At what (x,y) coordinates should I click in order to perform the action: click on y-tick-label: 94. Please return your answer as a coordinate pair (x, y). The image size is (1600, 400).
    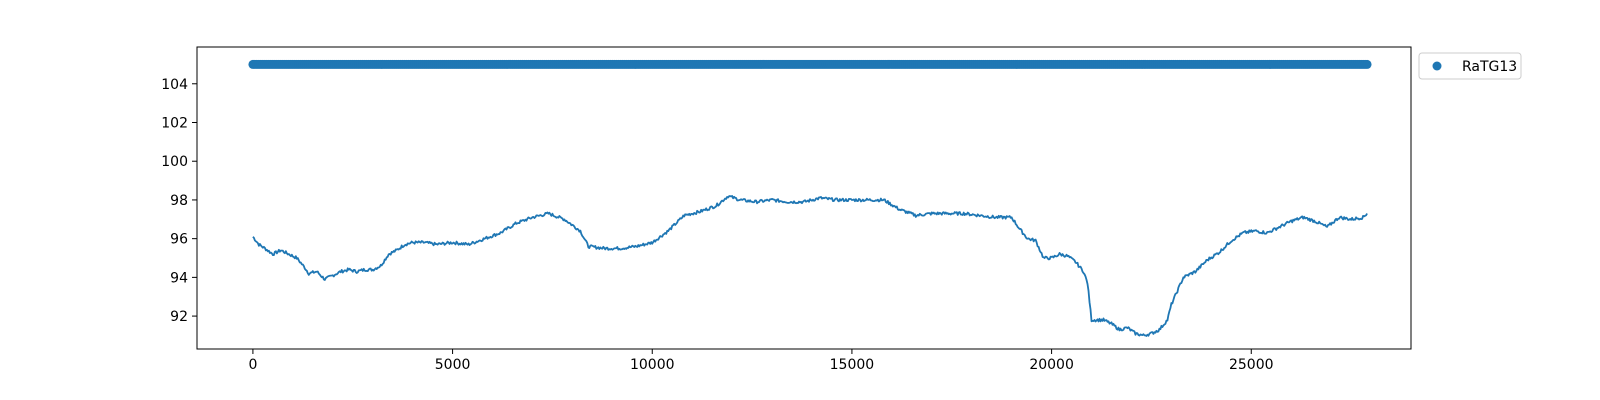
    Looking at the image, I should click on (179, 278).